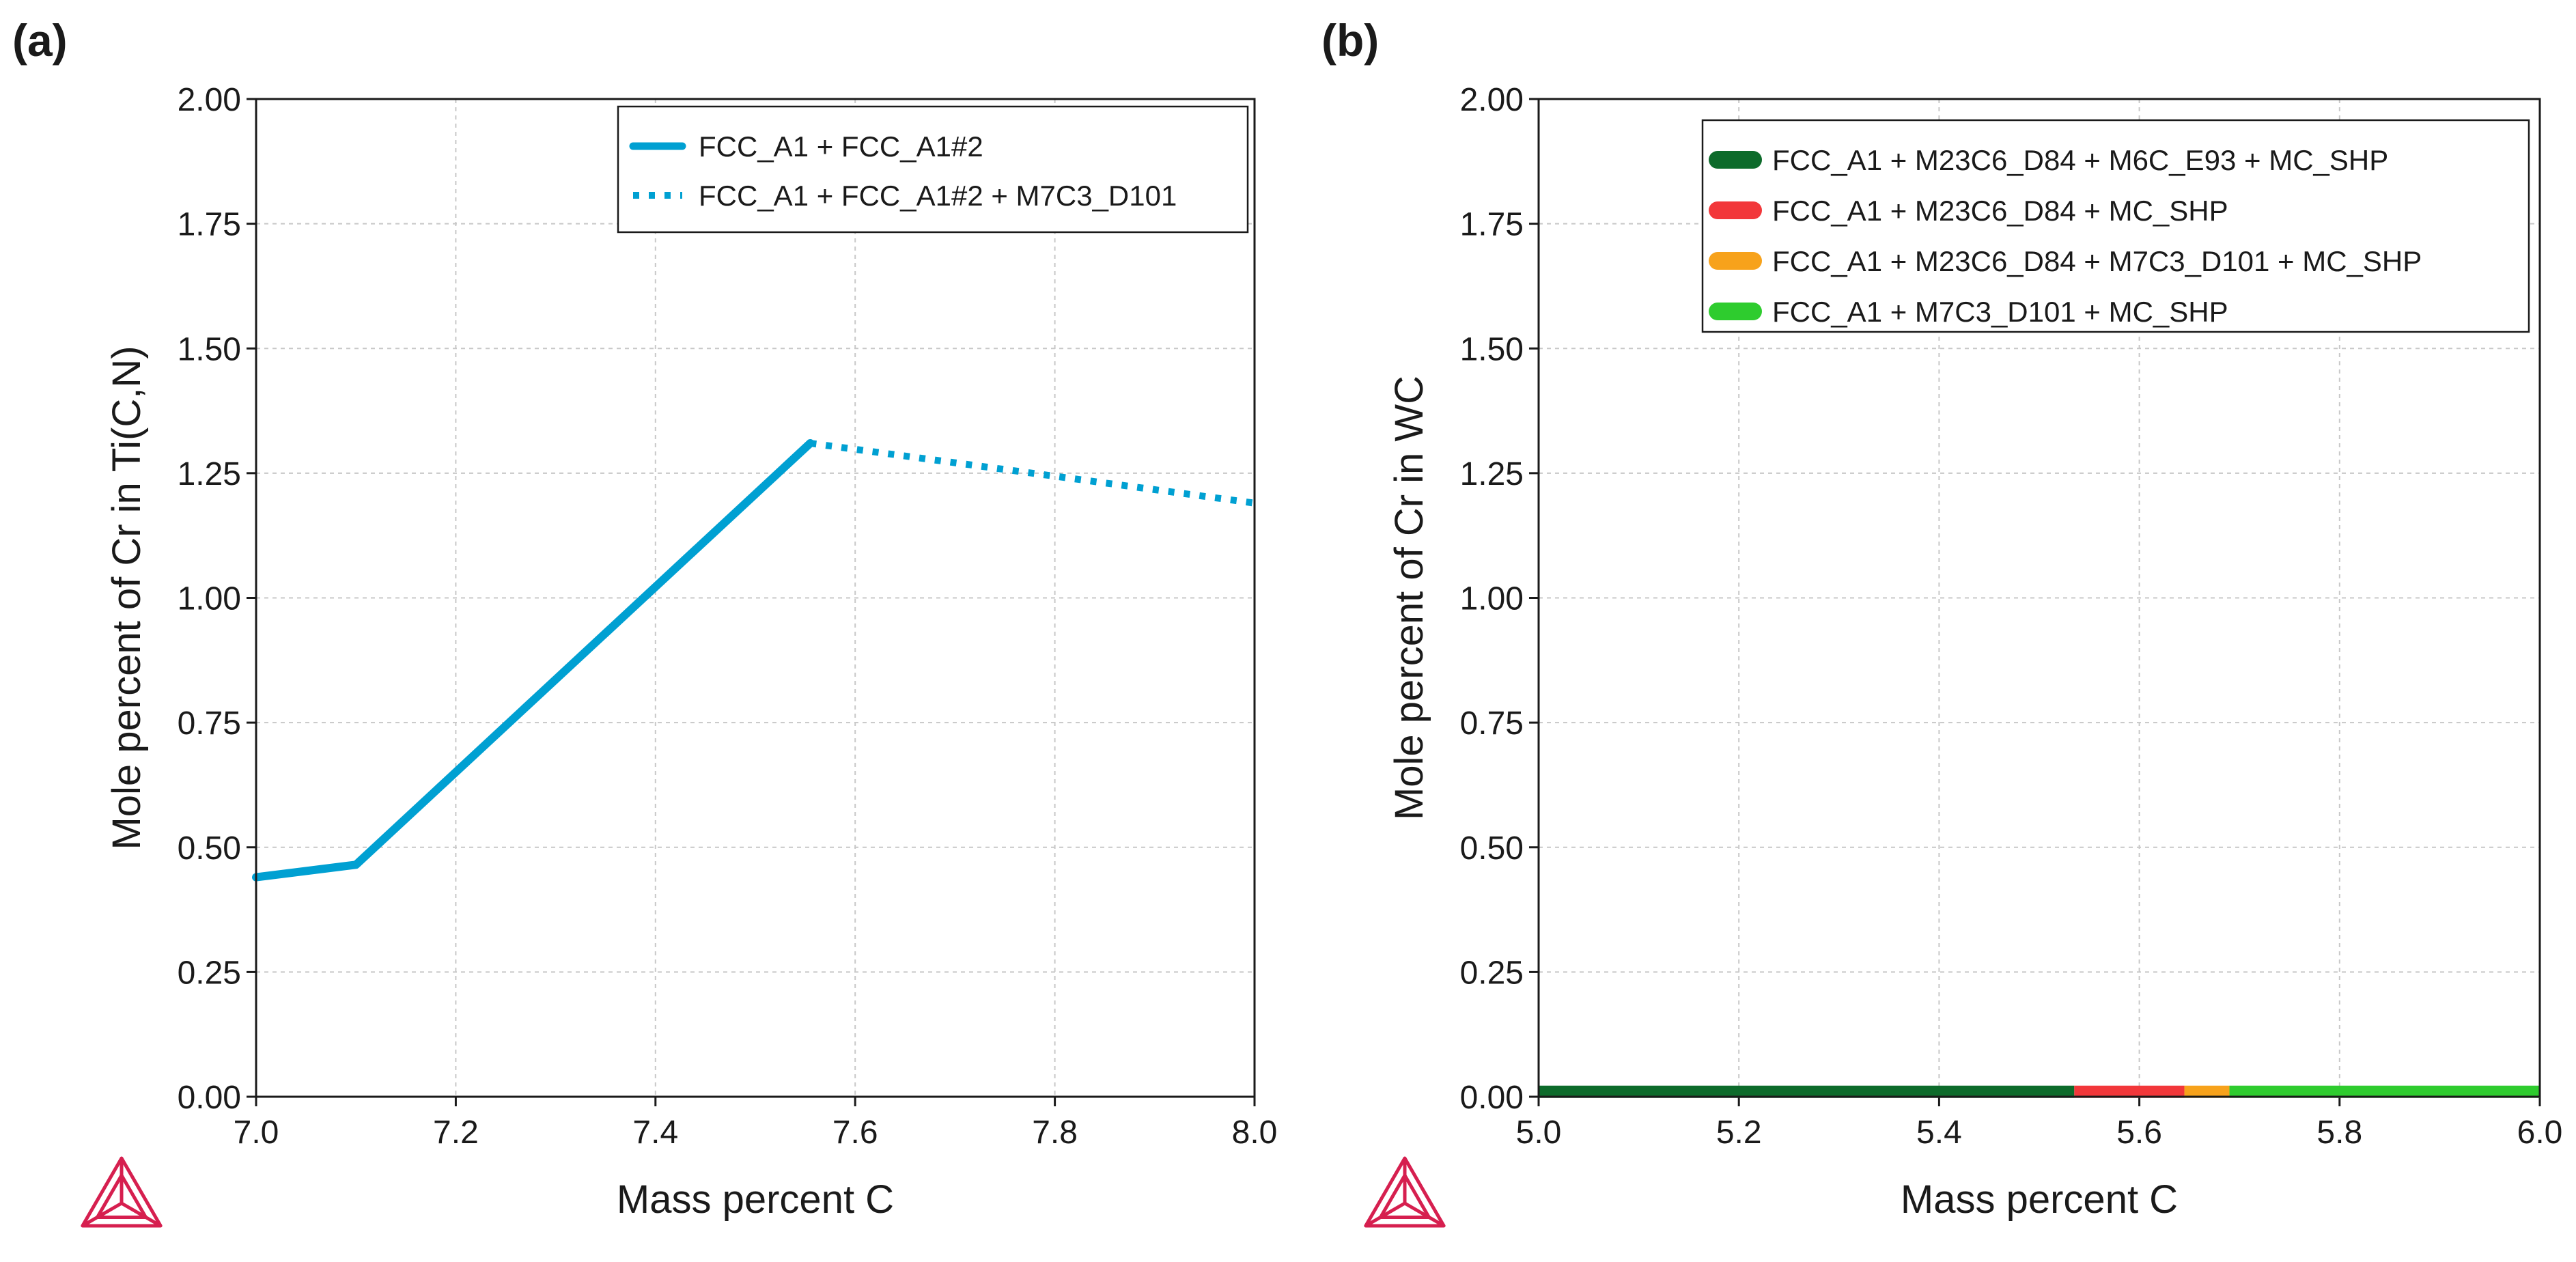 The image size is (2576, 1262). What do you see at coordinates (1939, 1132) in the screenshot?
I see `x-tick-label: 5.4` at bounding box center [1939, 1132].